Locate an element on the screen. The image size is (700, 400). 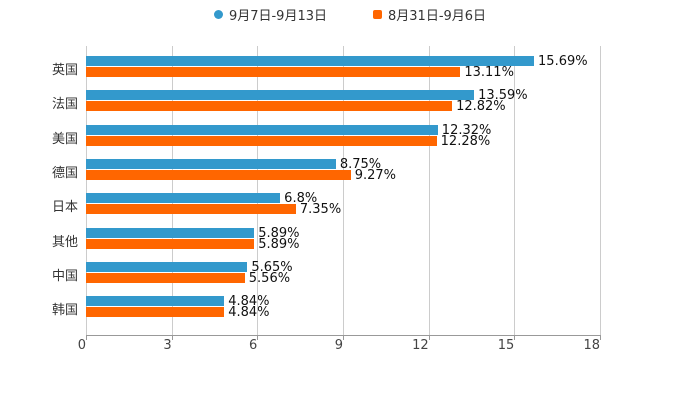
value-label: 5.65% is located at coordinates (272, 267).